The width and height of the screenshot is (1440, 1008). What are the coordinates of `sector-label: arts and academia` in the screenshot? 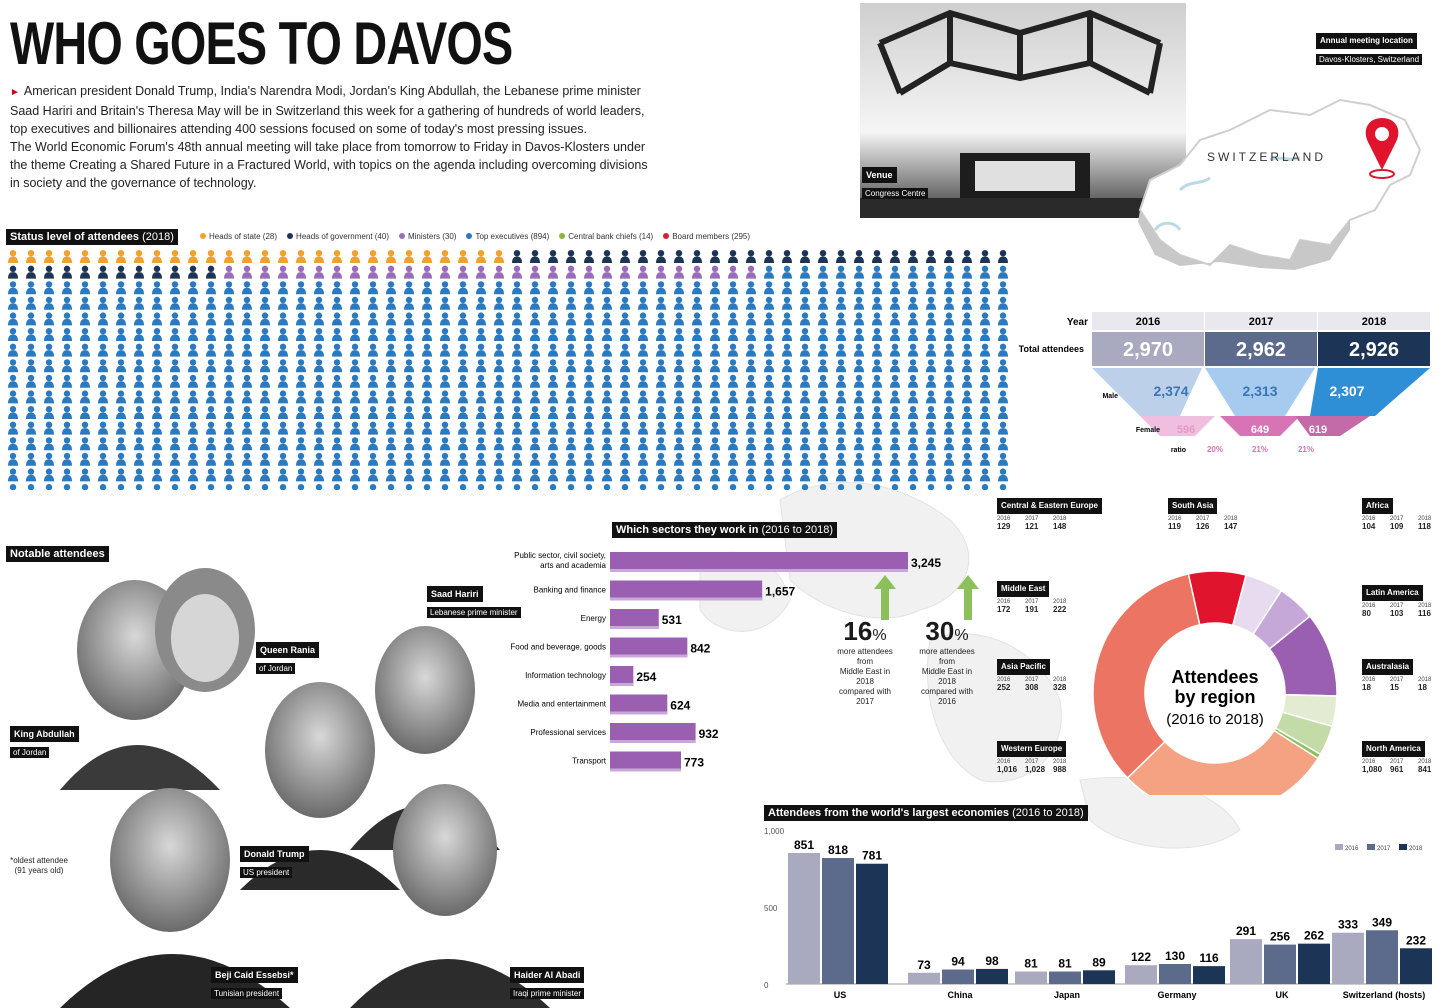 It's located at (573, 565).